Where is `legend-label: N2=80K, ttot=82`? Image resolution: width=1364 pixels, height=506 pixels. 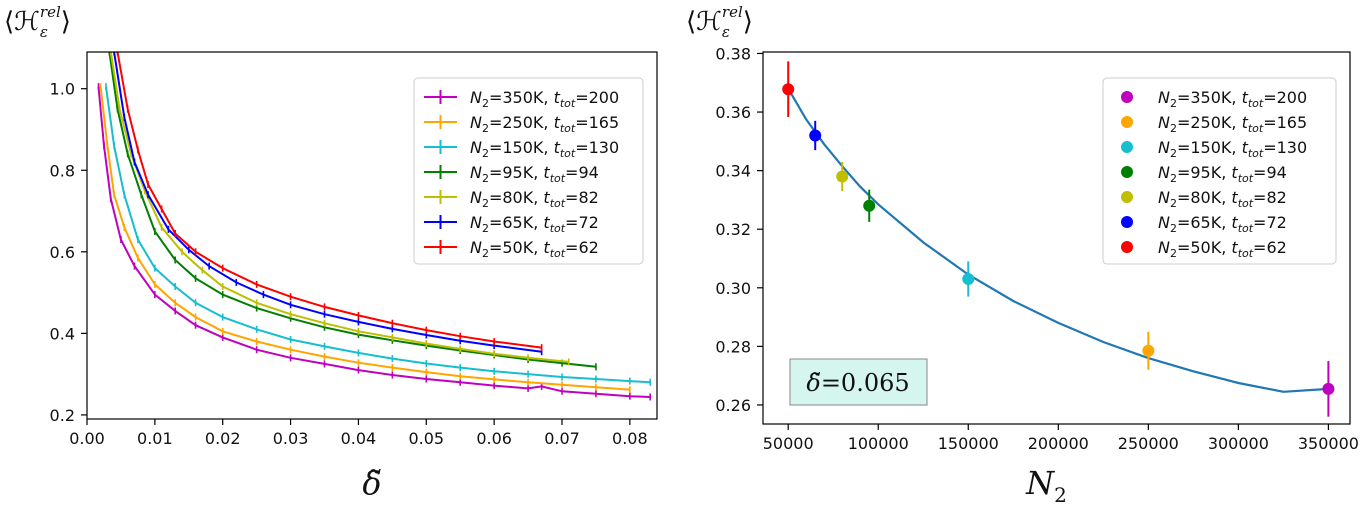 legend-label: N2=80K, ttot=82 is located at coordinates (534, 199).